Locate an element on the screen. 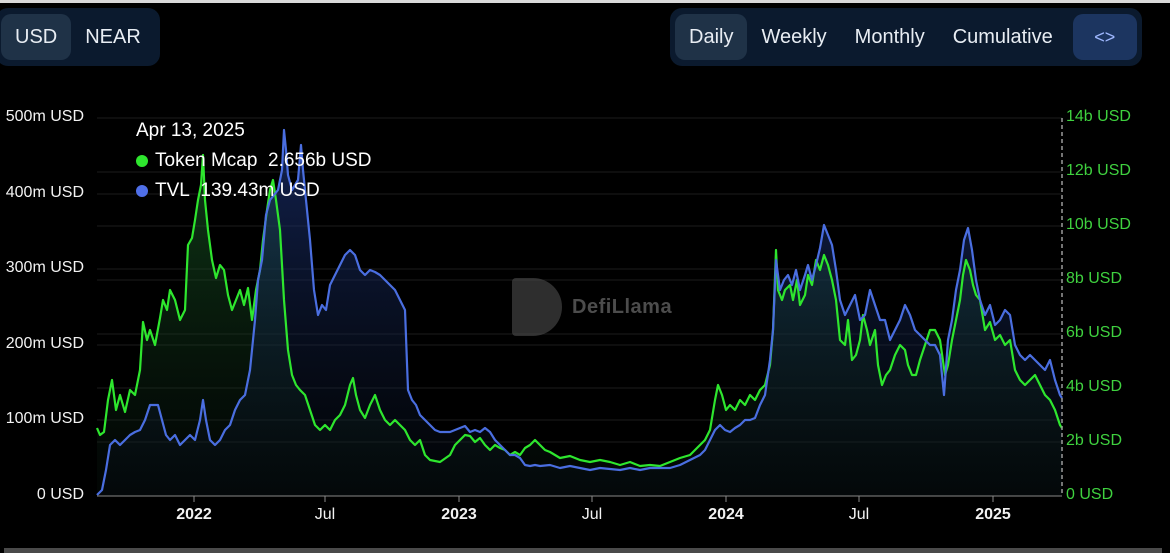  code-brackets-icon: <> is located at coordinates (1105, 36).